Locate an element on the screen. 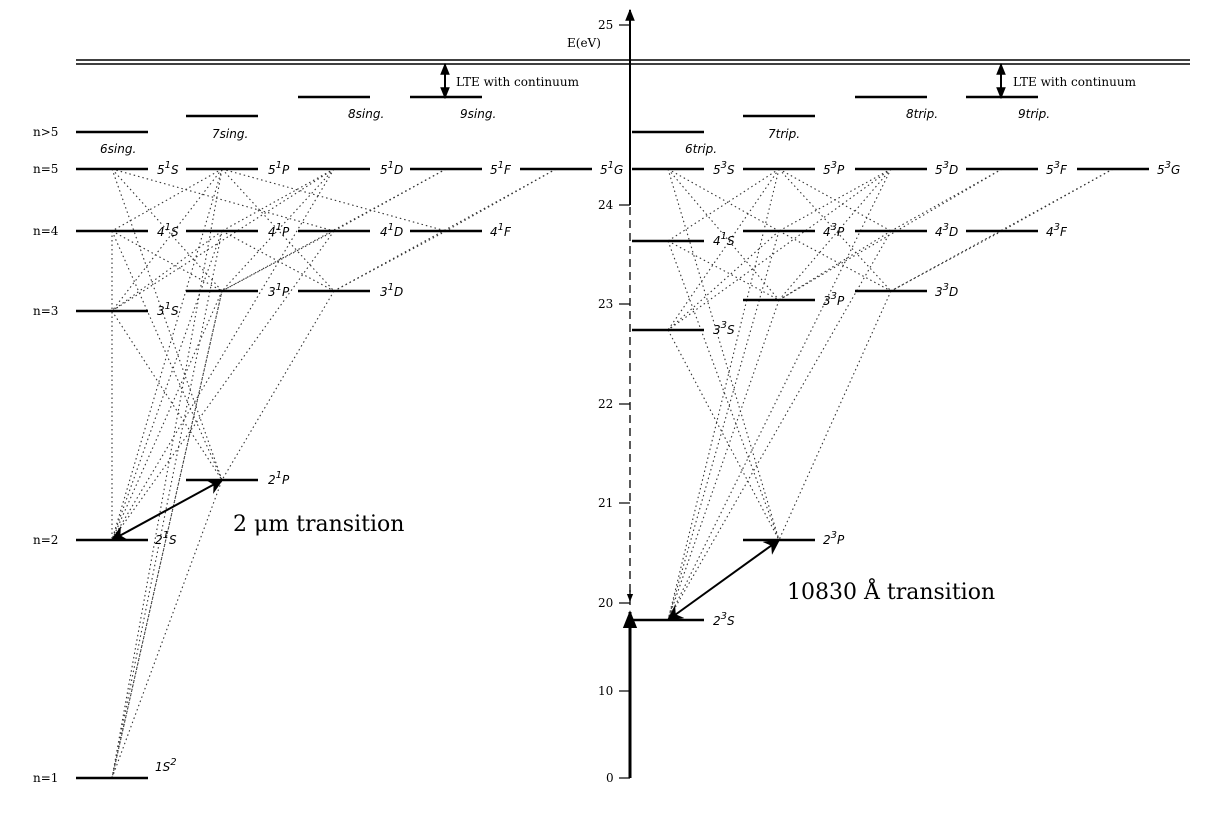 Image resolution: width=1215 pixels, height=820 pixels. tick-label-24: 24 is located at coordinates (606, 205).